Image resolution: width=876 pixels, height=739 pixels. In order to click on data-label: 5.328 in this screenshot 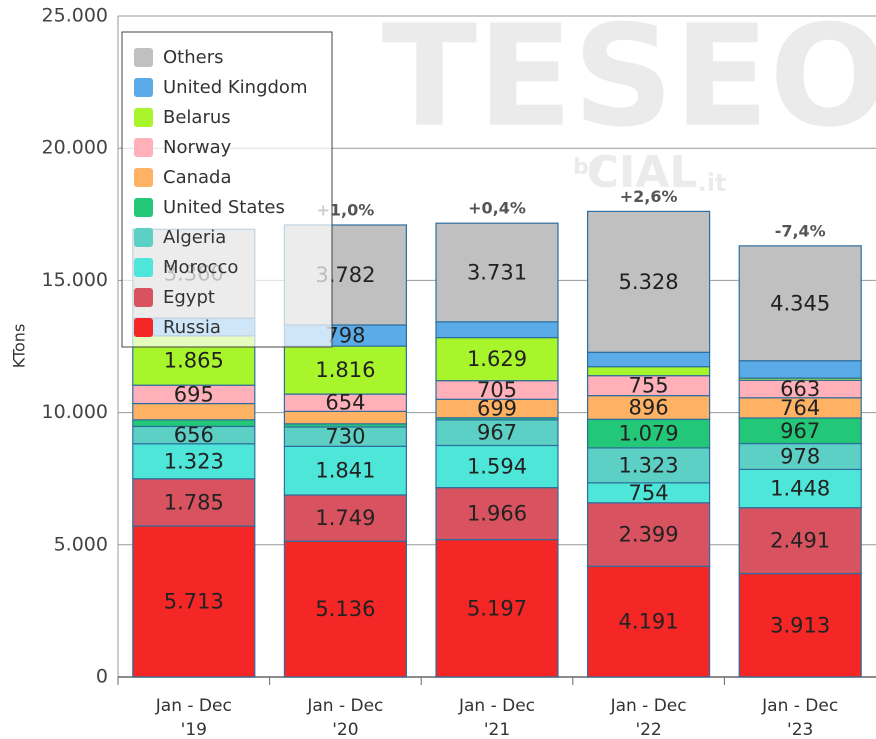, I will do `click(649, 282)`.